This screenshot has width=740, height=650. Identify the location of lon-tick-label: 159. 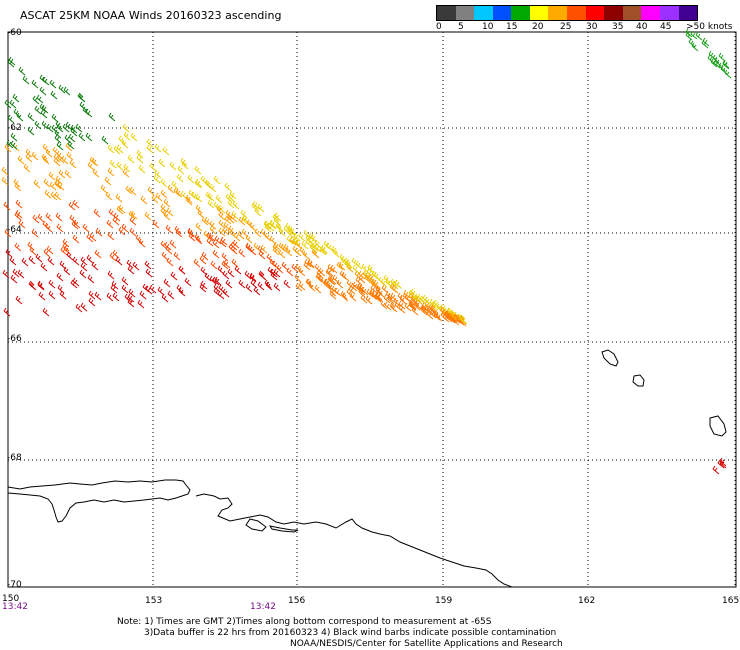
(444, 601).